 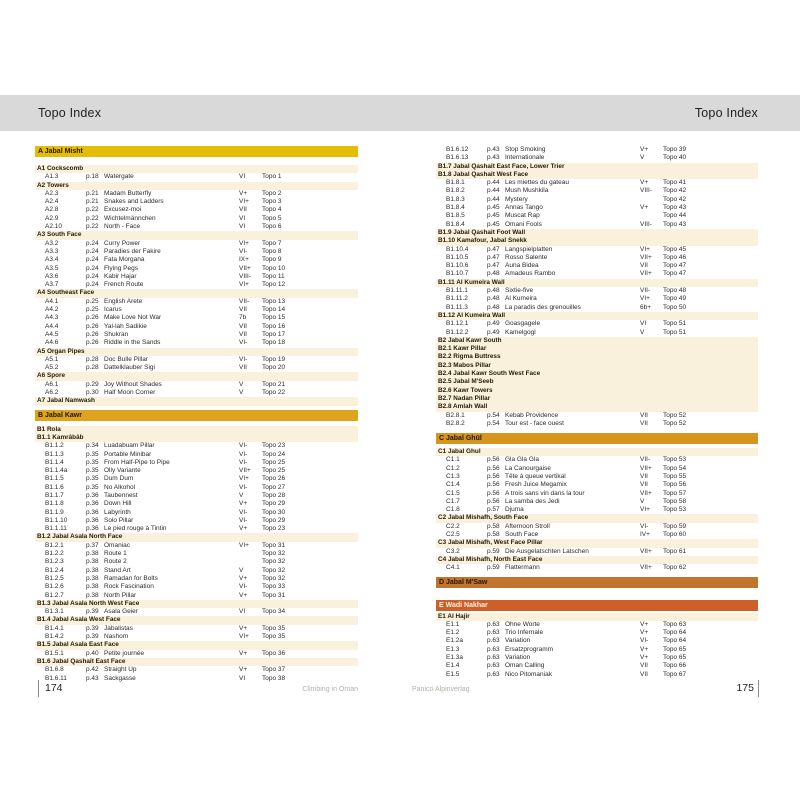 What do you see at coordinates (196, 277) in the screenshot?
I see `route-row: A3.6 p.24 Kabir Hajar VIII- Topo 11` at bounding box center [196, 277].